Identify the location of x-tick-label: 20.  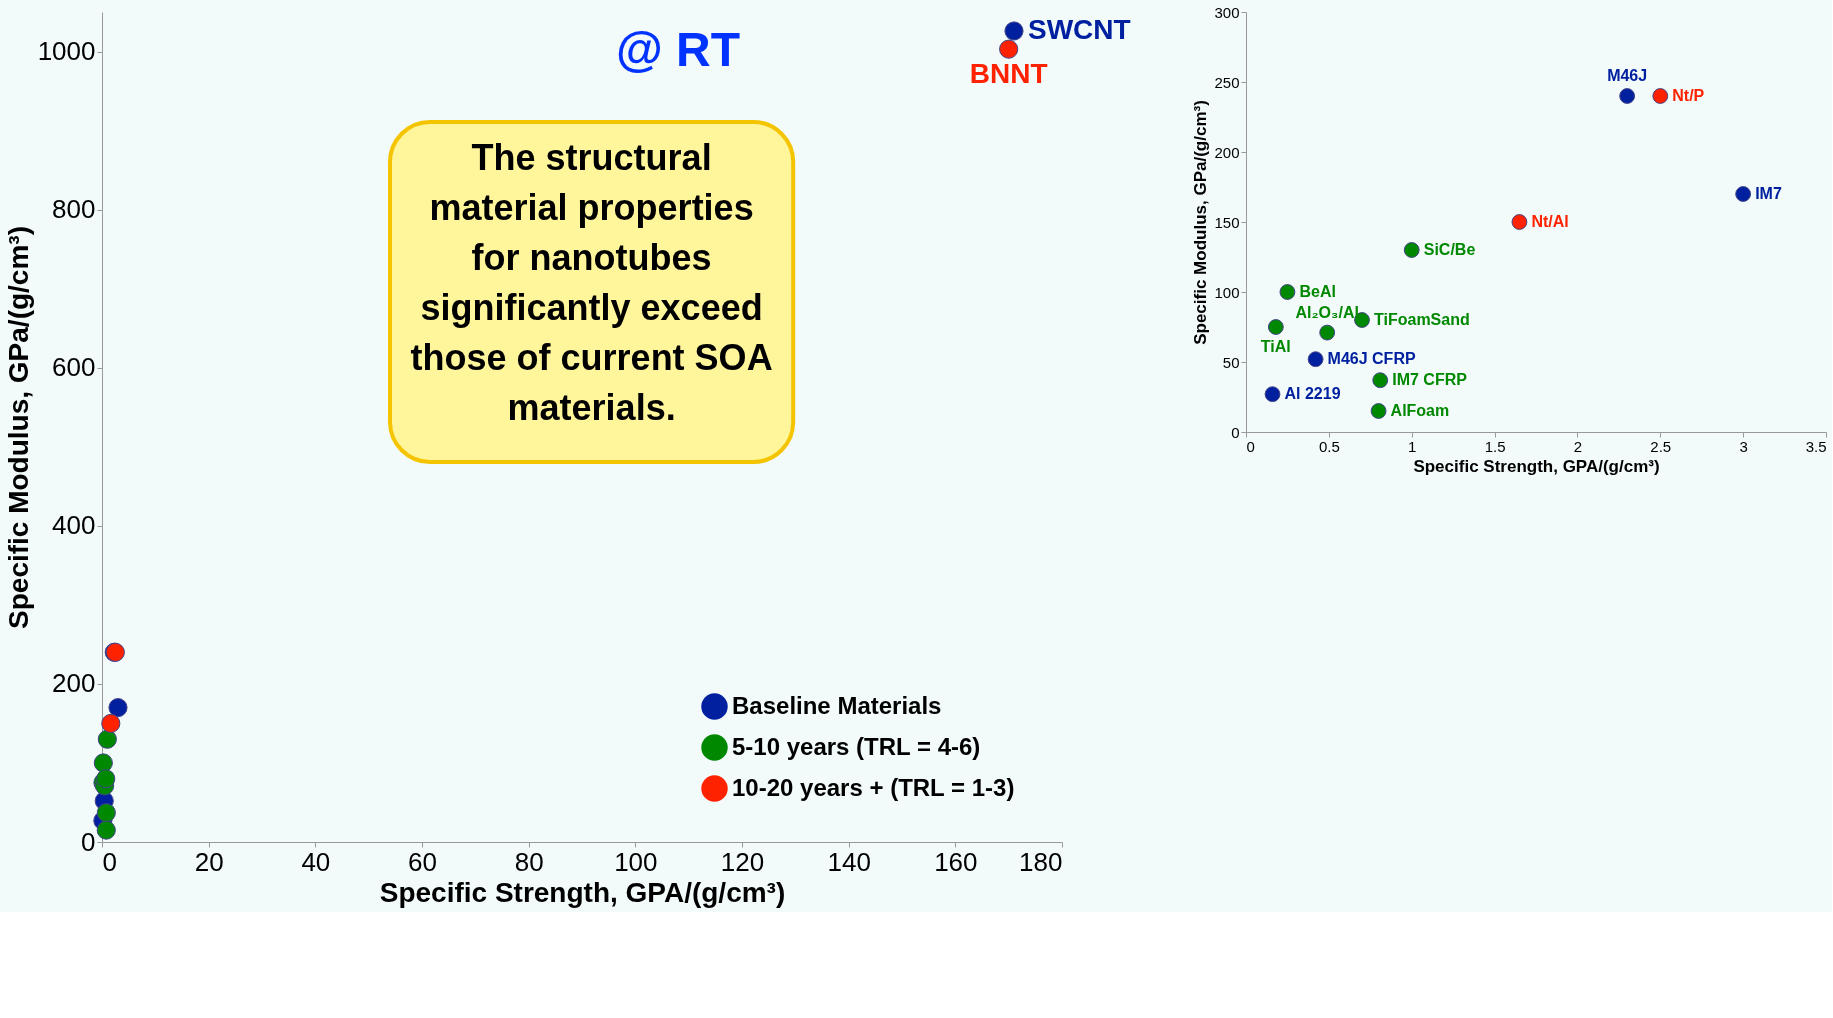
(209, 861).